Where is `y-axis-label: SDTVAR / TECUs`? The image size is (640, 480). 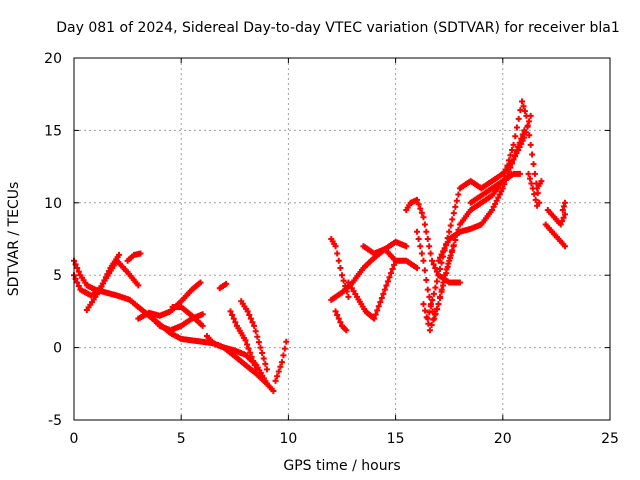
y-axis-label: SDTVAR / TECUs is located at coordinates (14, 239).